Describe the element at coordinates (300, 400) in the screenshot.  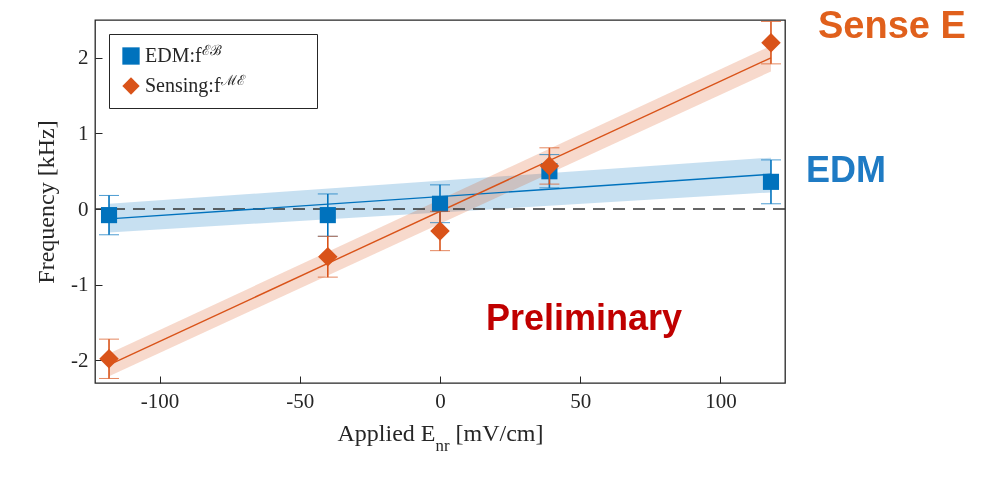
I see `x-tick-label: -50` at that location.